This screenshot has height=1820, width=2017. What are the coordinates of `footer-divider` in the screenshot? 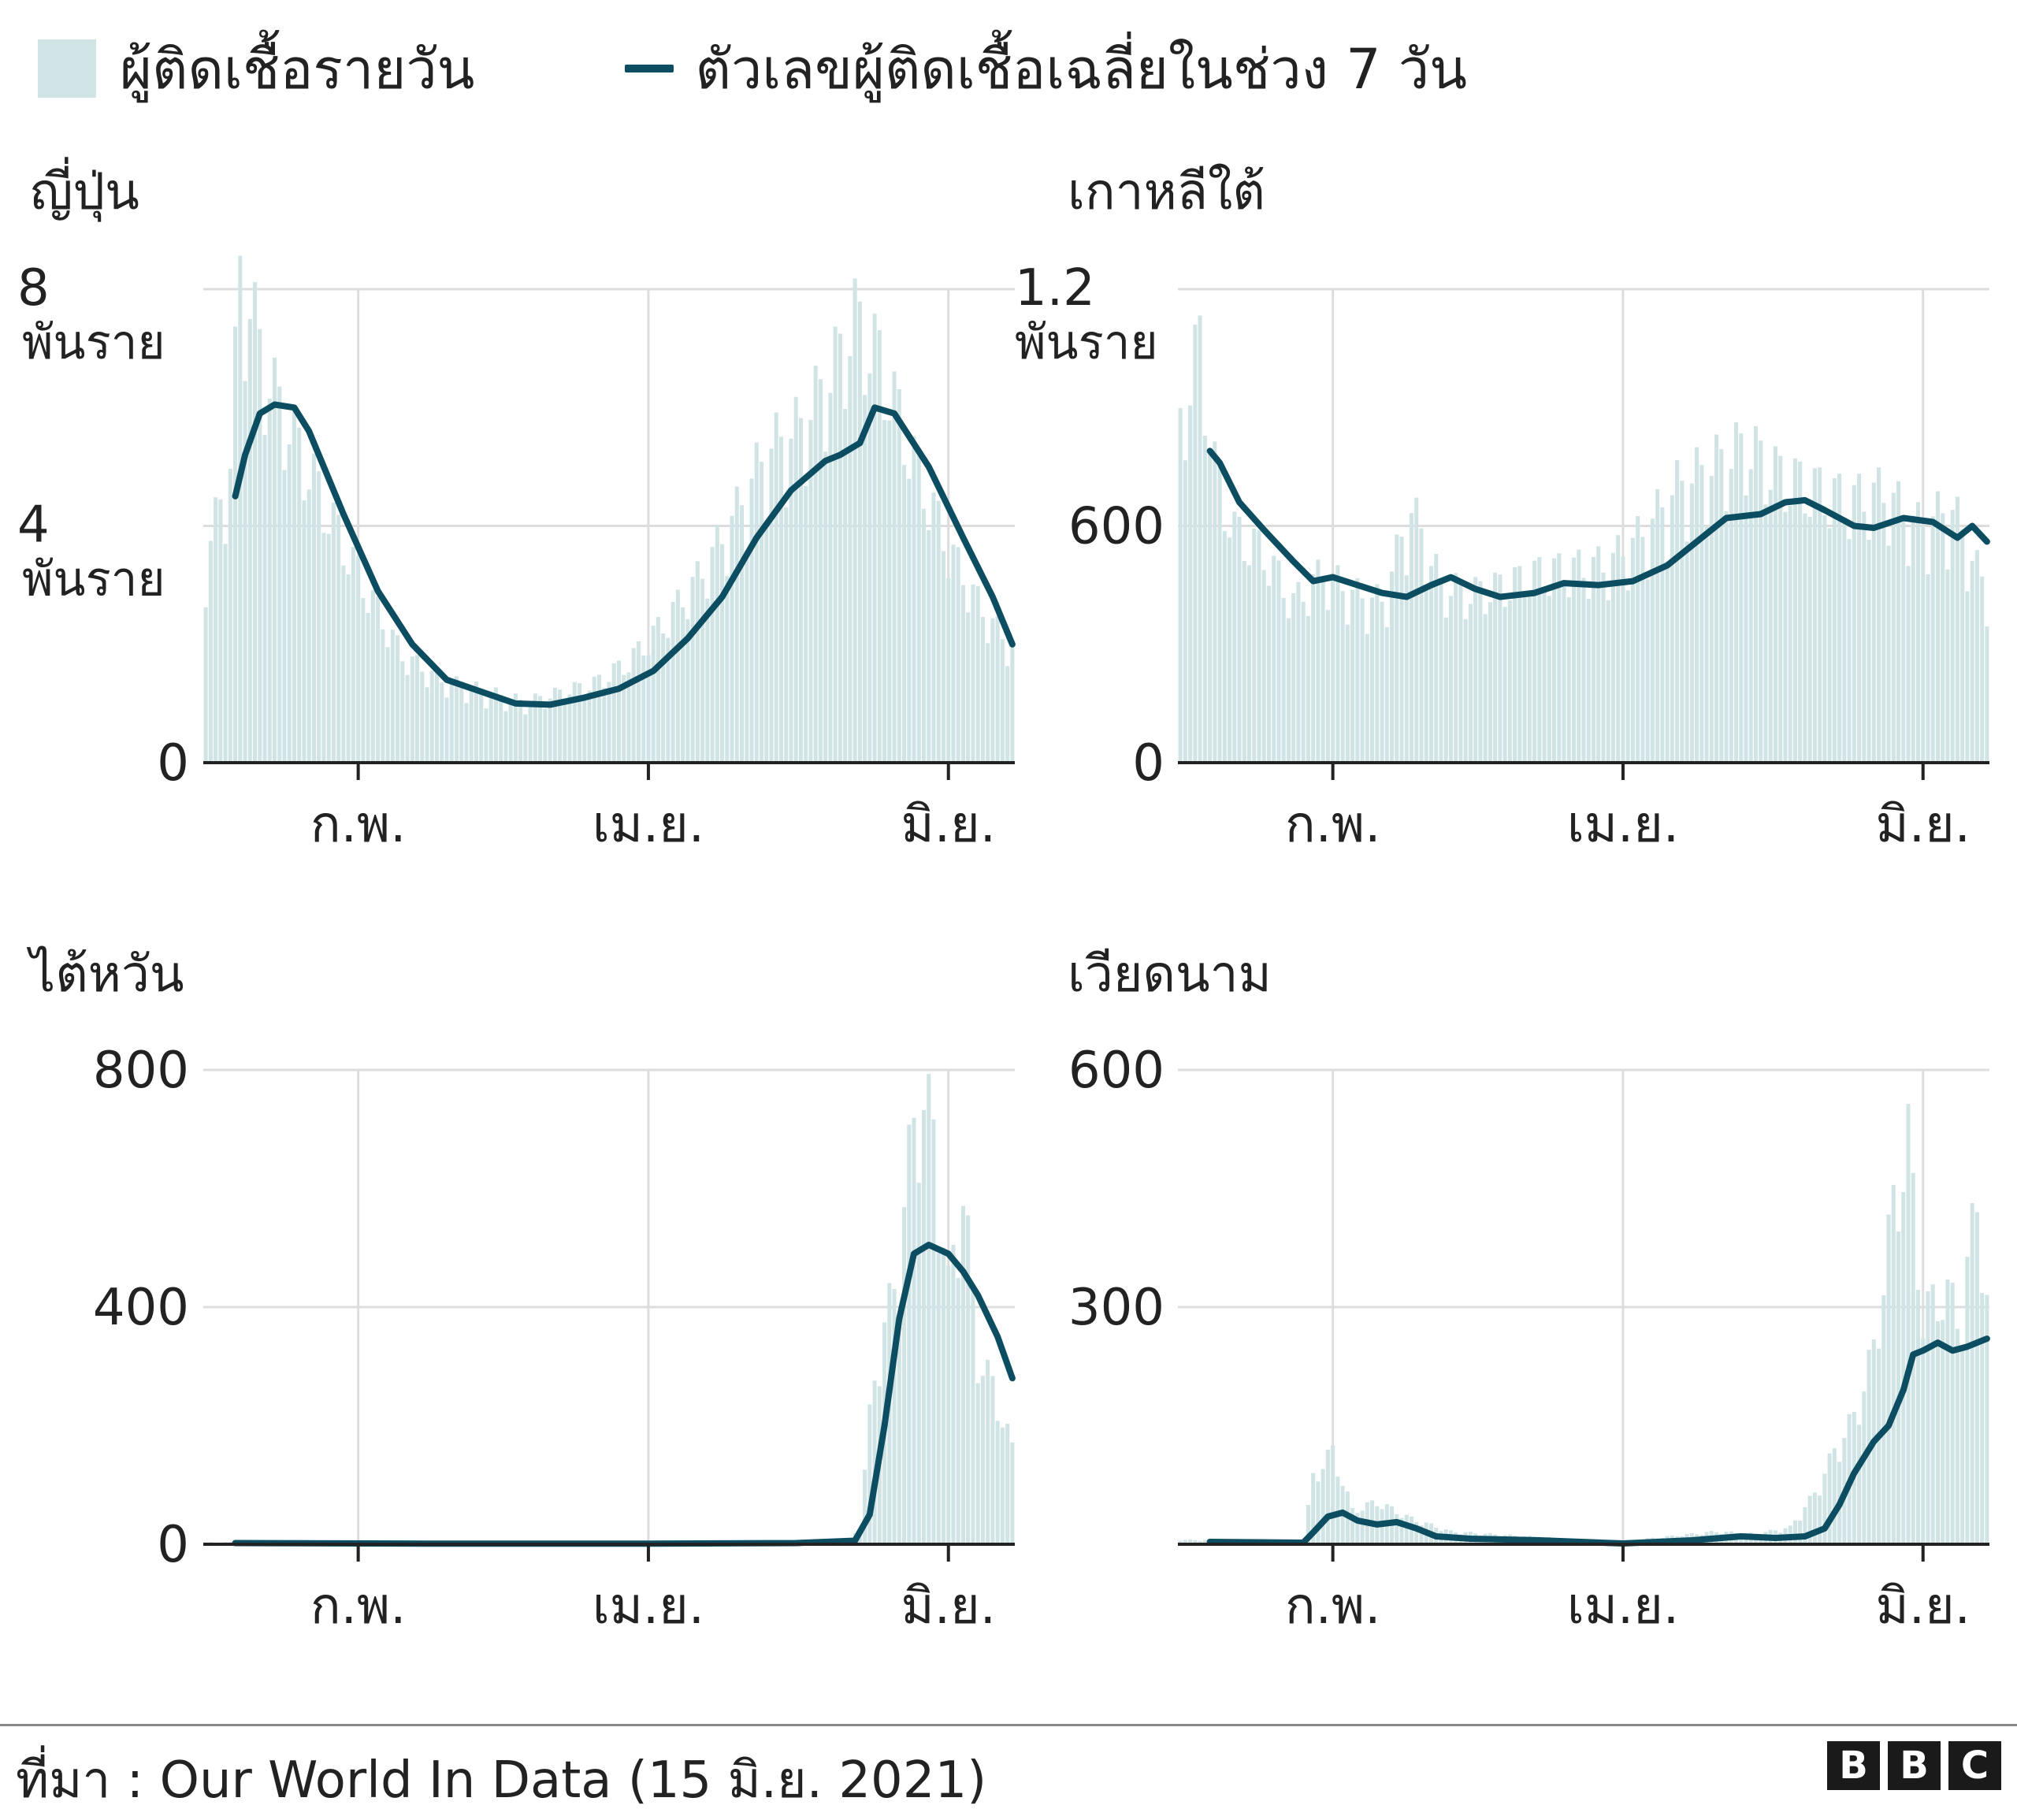 It's located at (1008, 1725).